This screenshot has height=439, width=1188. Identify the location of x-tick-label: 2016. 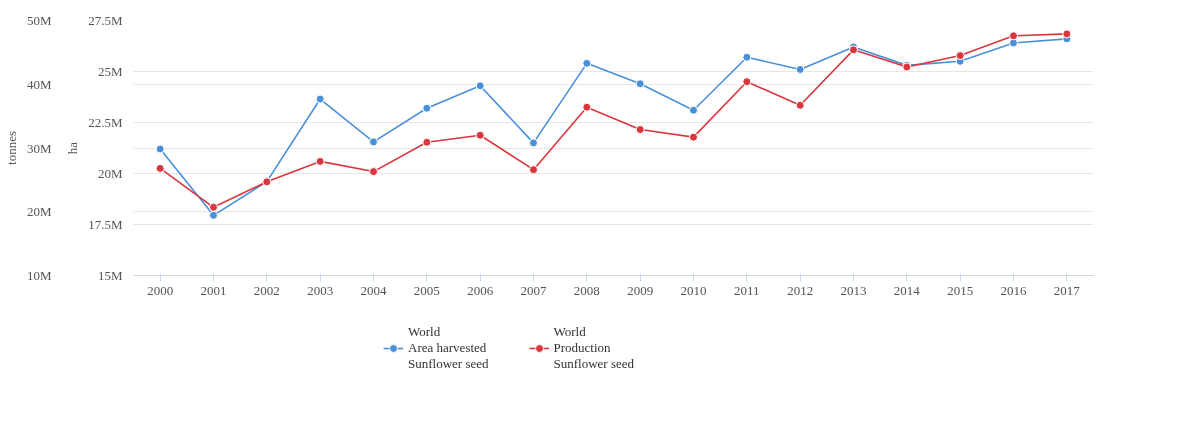
(1013, 290).